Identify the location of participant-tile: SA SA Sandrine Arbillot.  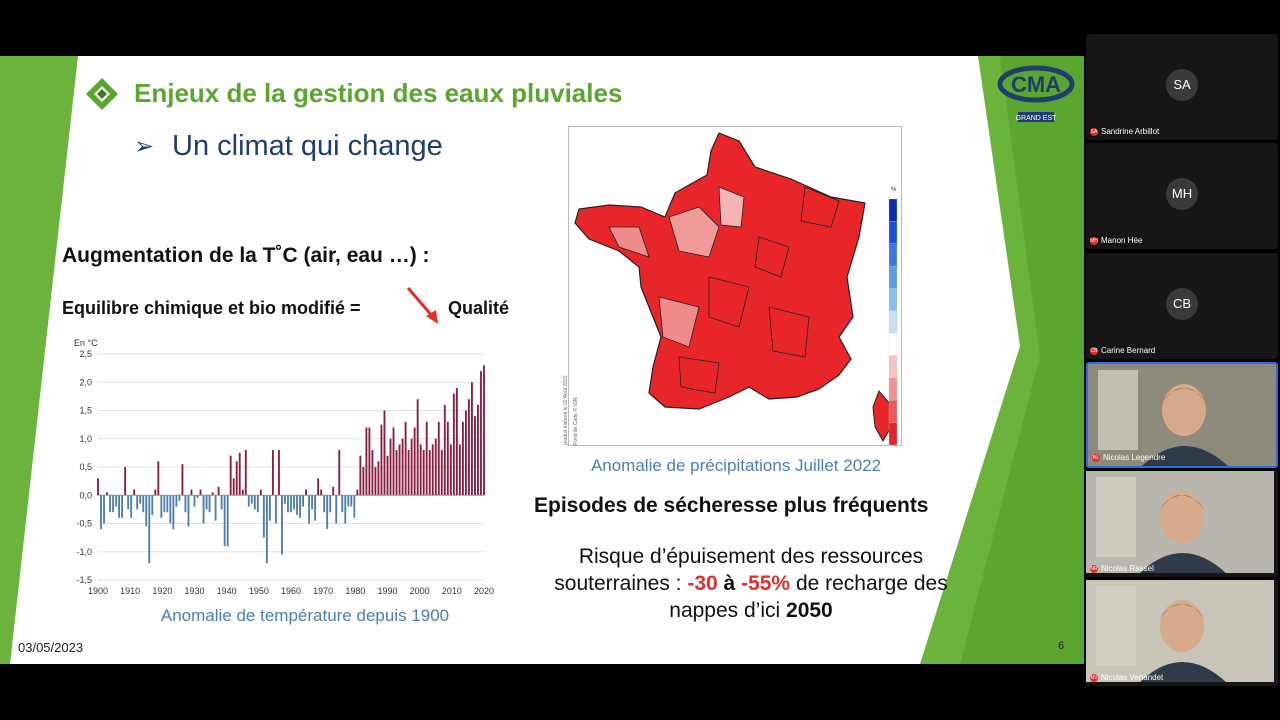
(1182, 87).